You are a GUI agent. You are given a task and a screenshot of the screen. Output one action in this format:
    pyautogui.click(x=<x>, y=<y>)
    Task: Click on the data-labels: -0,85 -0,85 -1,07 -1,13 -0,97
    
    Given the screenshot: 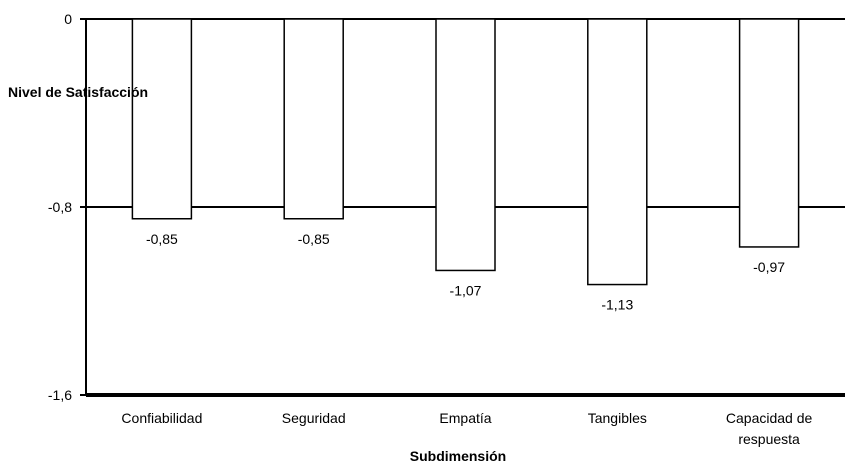 What is the action you would take?
    pyautogui.click(x=465, y=272)
    